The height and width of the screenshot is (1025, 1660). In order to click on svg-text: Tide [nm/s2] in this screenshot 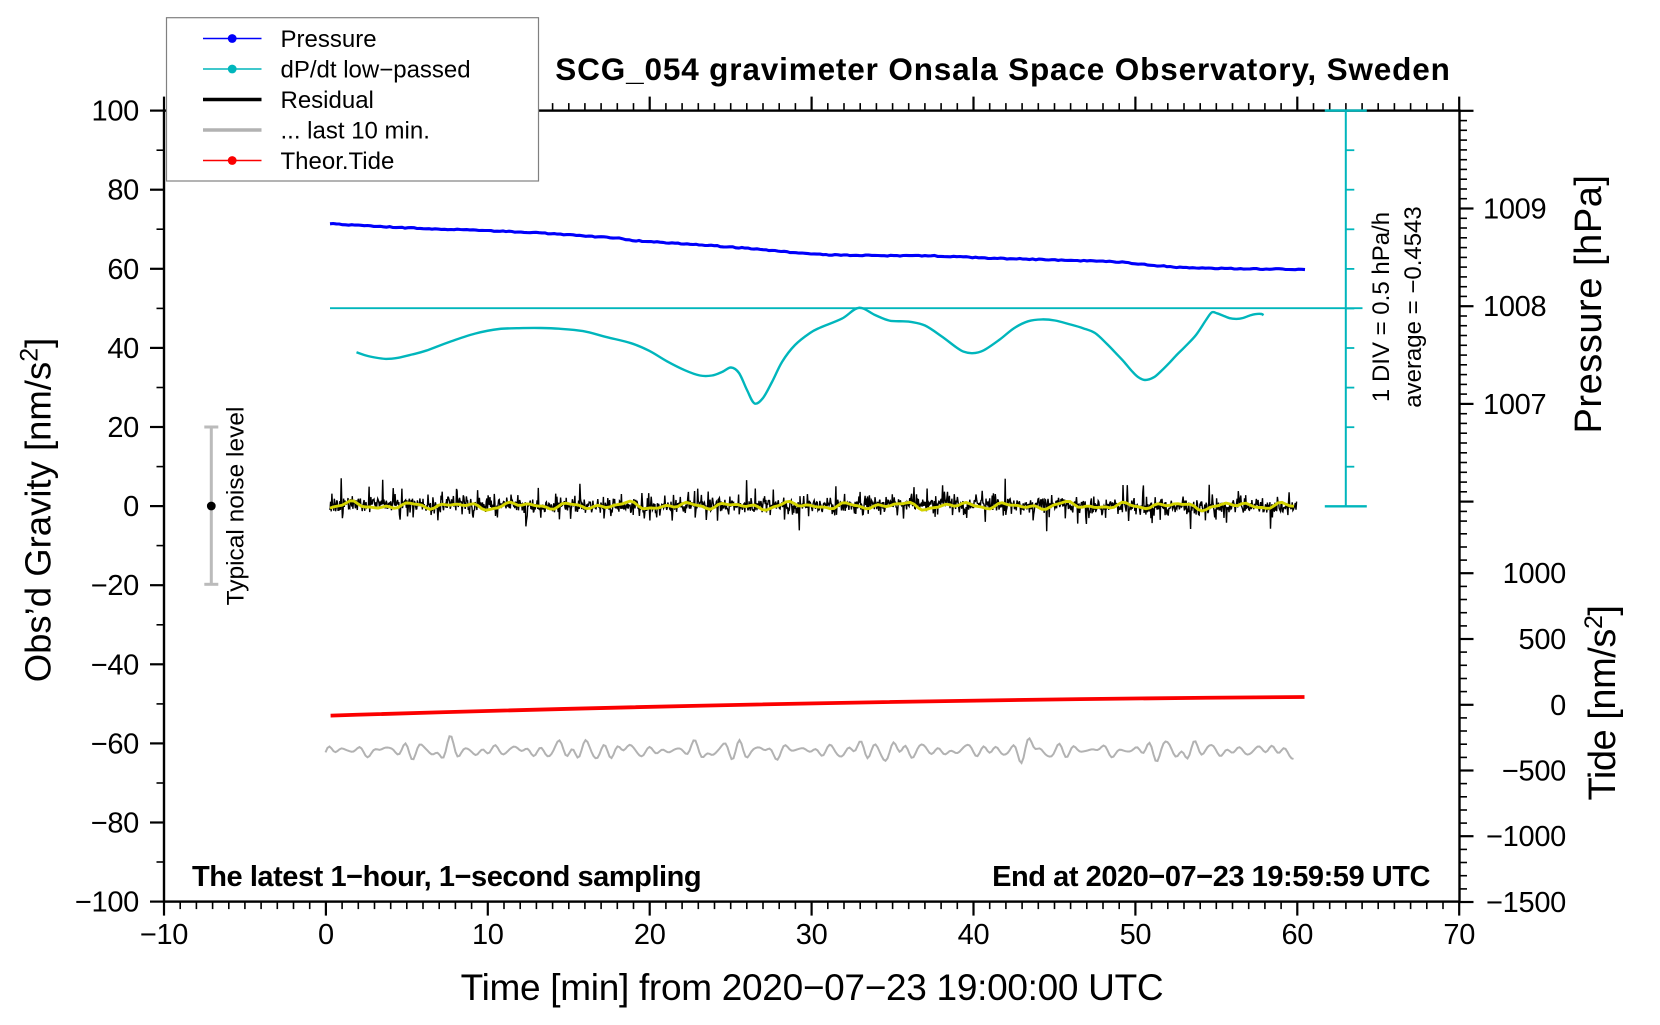, I will do `click(1602, 702)`.